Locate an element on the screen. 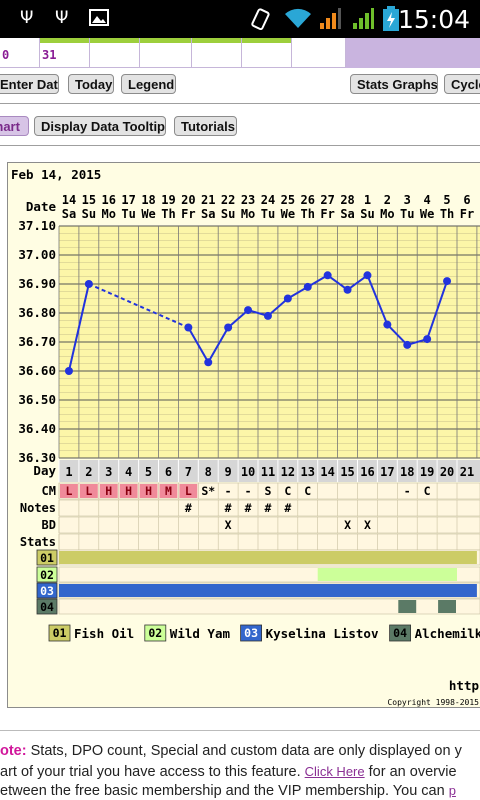  chart-tab-label: Chart is located at coordinates (10, 126).